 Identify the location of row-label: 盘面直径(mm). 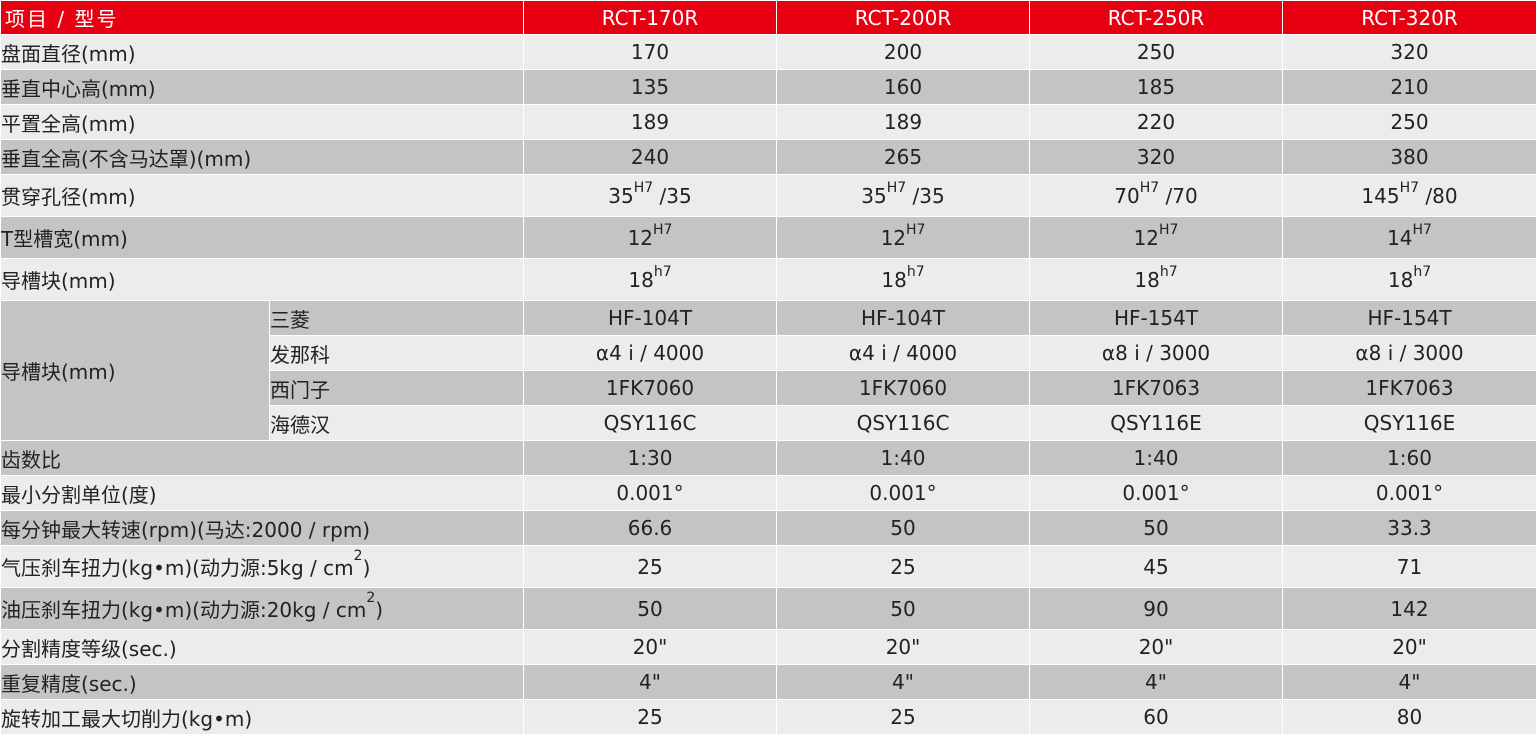
(262, 52).